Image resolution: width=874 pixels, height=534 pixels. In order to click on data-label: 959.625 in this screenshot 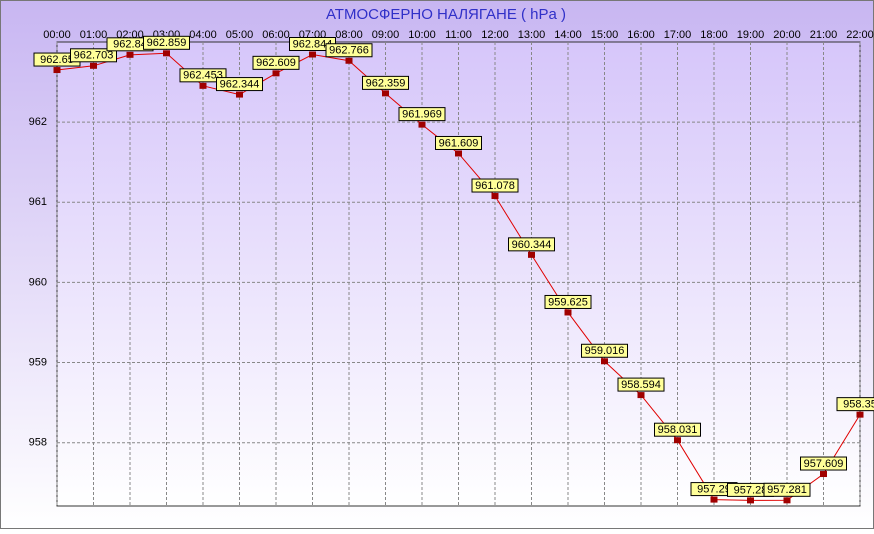, I will do `click(568, 302)`.